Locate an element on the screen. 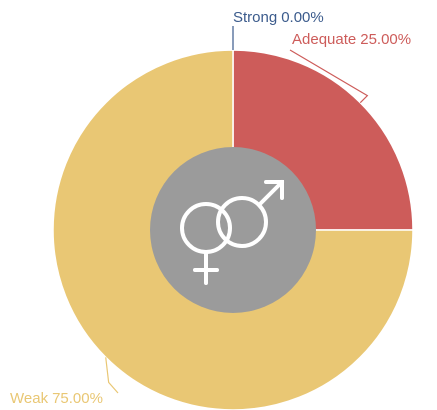 The height and width of the screenshot is (410, 437). value-label: 25.00% is located at coordinates (385, 39).